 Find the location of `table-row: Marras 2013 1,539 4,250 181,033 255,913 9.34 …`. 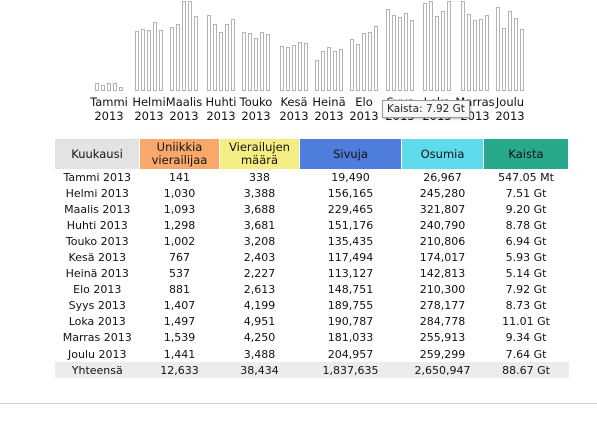

table-row: Marras 2013 1,539 4,250 181,033 255,913 9.34 … is located at coordinates (312, 338).